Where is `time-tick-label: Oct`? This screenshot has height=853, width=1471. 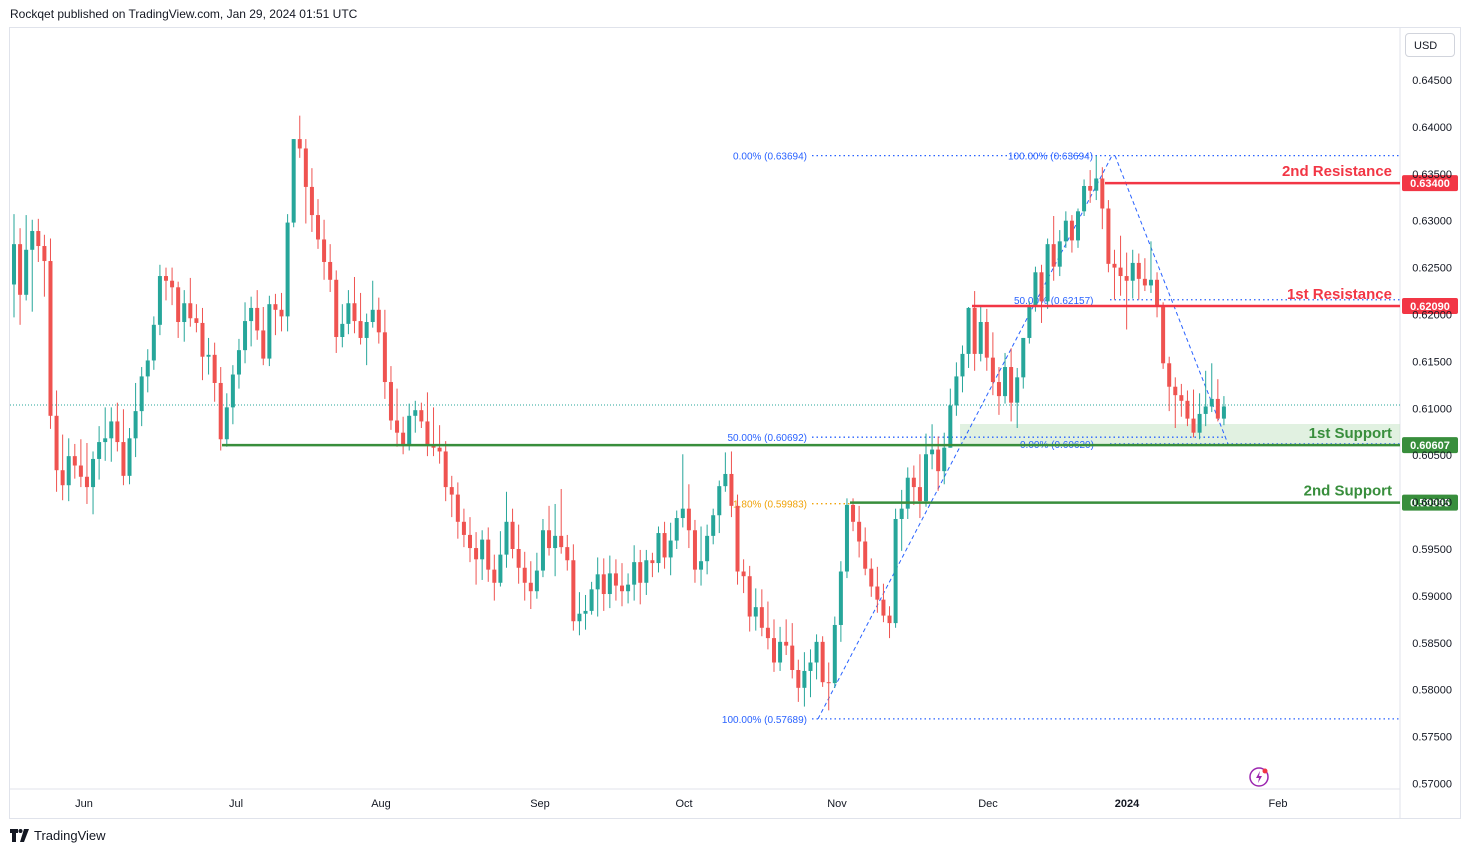 time-tick-label: Oct is located at coordinates (683, 804).